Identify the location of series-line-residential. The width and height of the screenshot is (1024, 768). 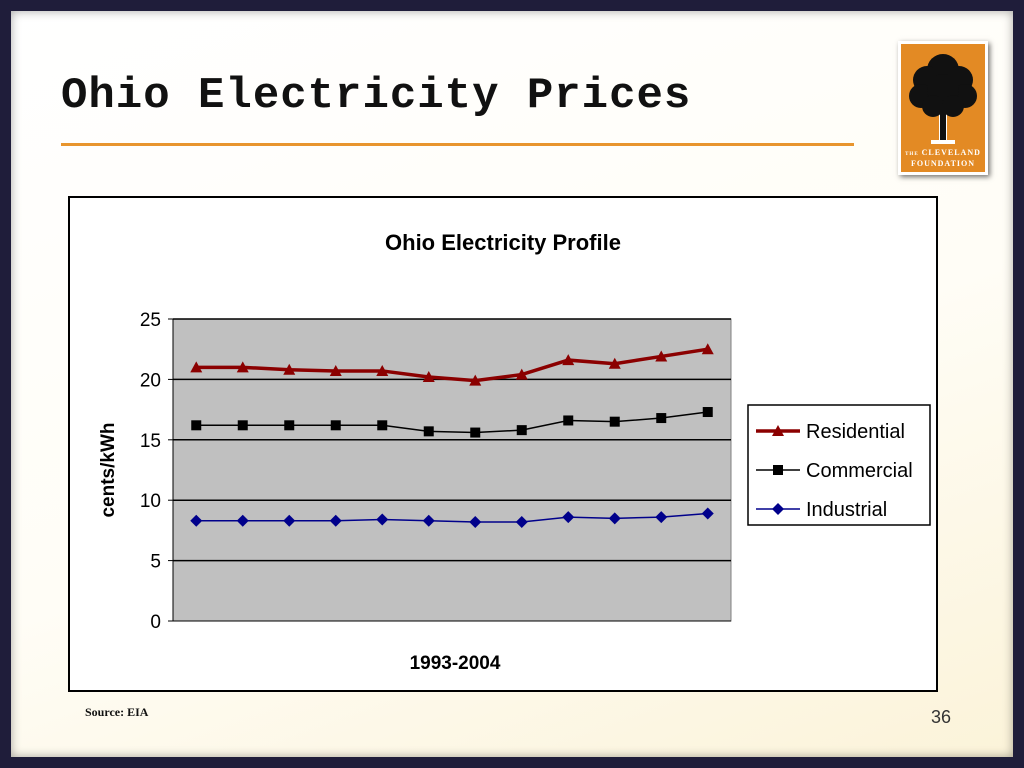
(452, 365).